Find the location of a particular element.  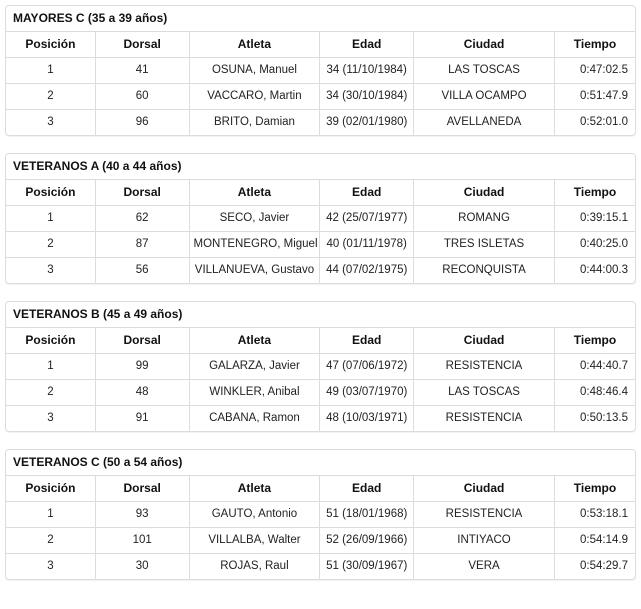

cell-tiempo: 0:51:47.9 is located at coordinates (594, 96).